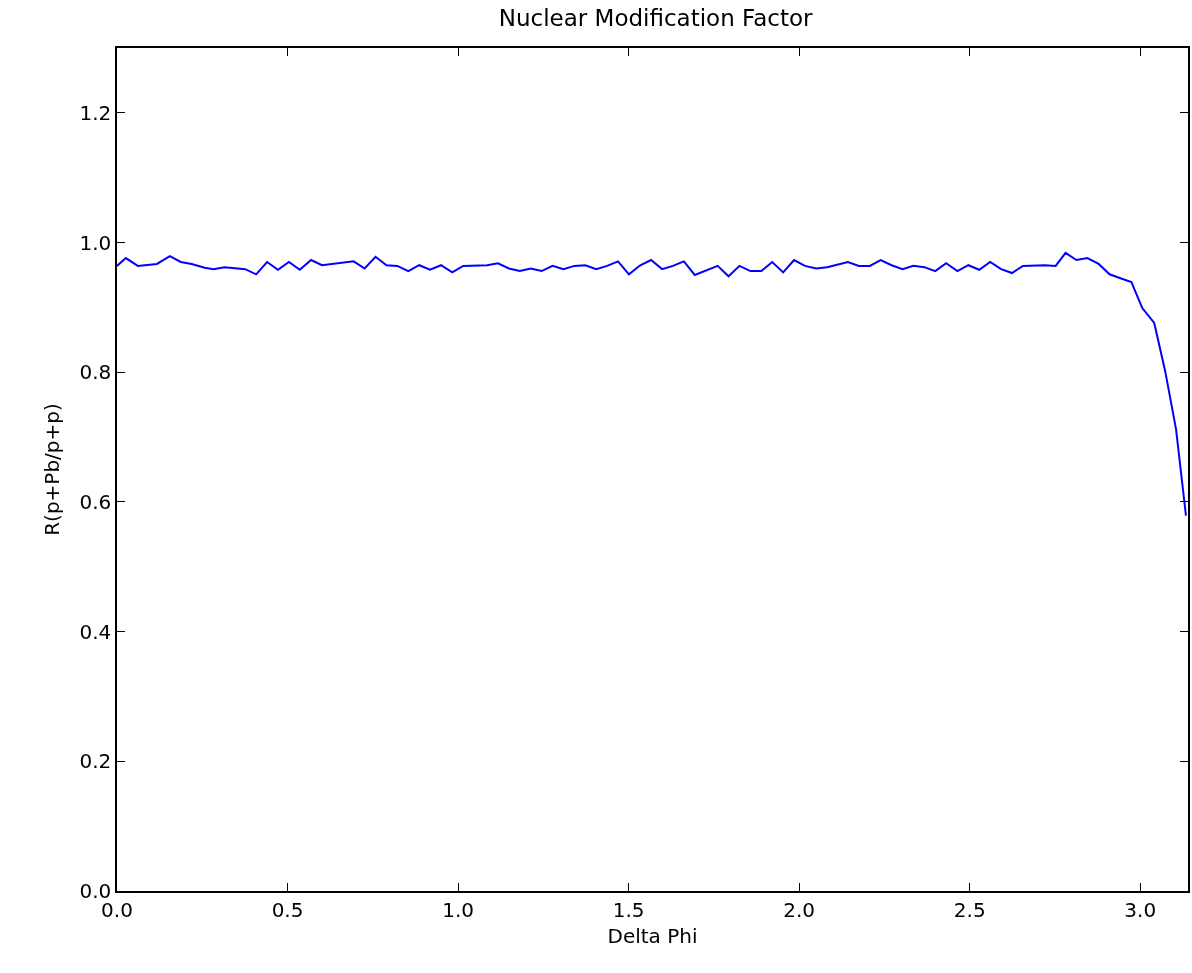 This screenshot has width=1192, height=973. What do you see at coordinates (652, 935) in the screenshot?
I see `x-axis-title: Delta Phi` at bounding box center [652, 935].